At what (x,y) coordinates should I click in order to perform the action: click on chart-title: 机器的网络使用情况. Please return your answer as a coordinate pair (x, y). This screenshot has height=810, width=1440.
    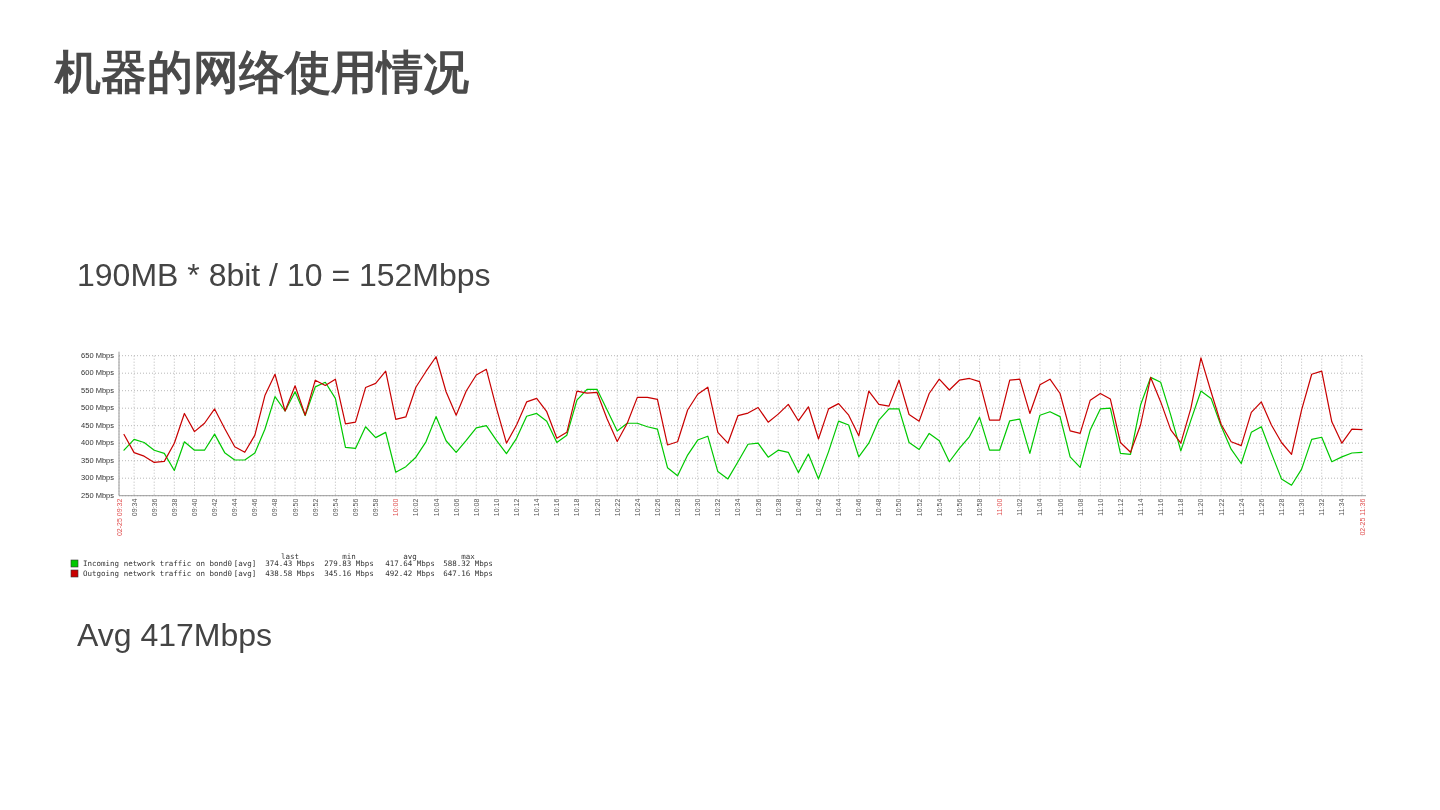
    Looking at the image, I should click on (261, 72).